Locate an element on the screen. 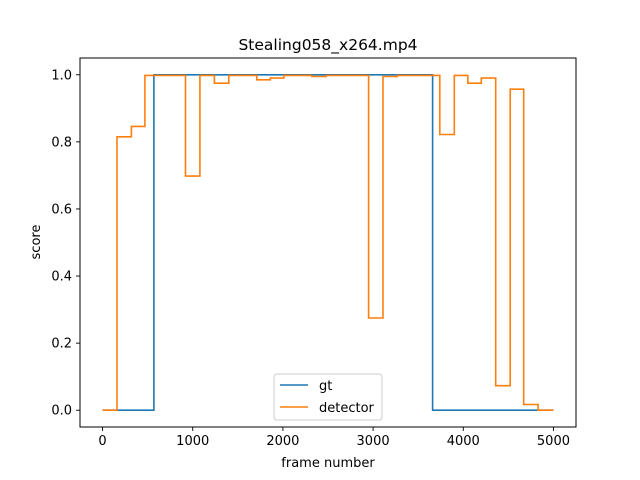 The height and width of the screenshot is (480, 640). y-tick-label: 0.8 is located at coordinates (61, 142).